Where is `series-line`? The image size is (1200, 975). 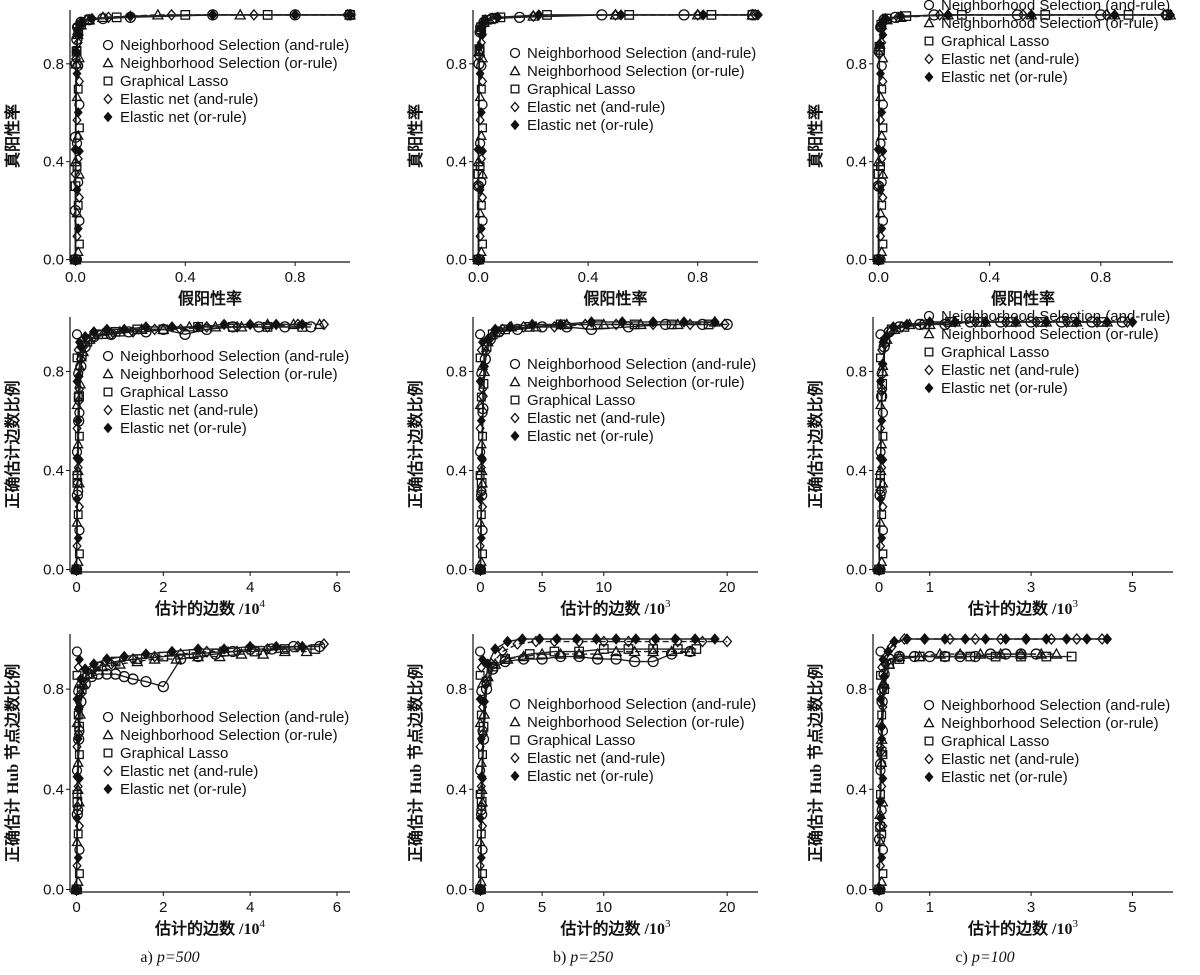 series-line is located at coordinates (195, 769).